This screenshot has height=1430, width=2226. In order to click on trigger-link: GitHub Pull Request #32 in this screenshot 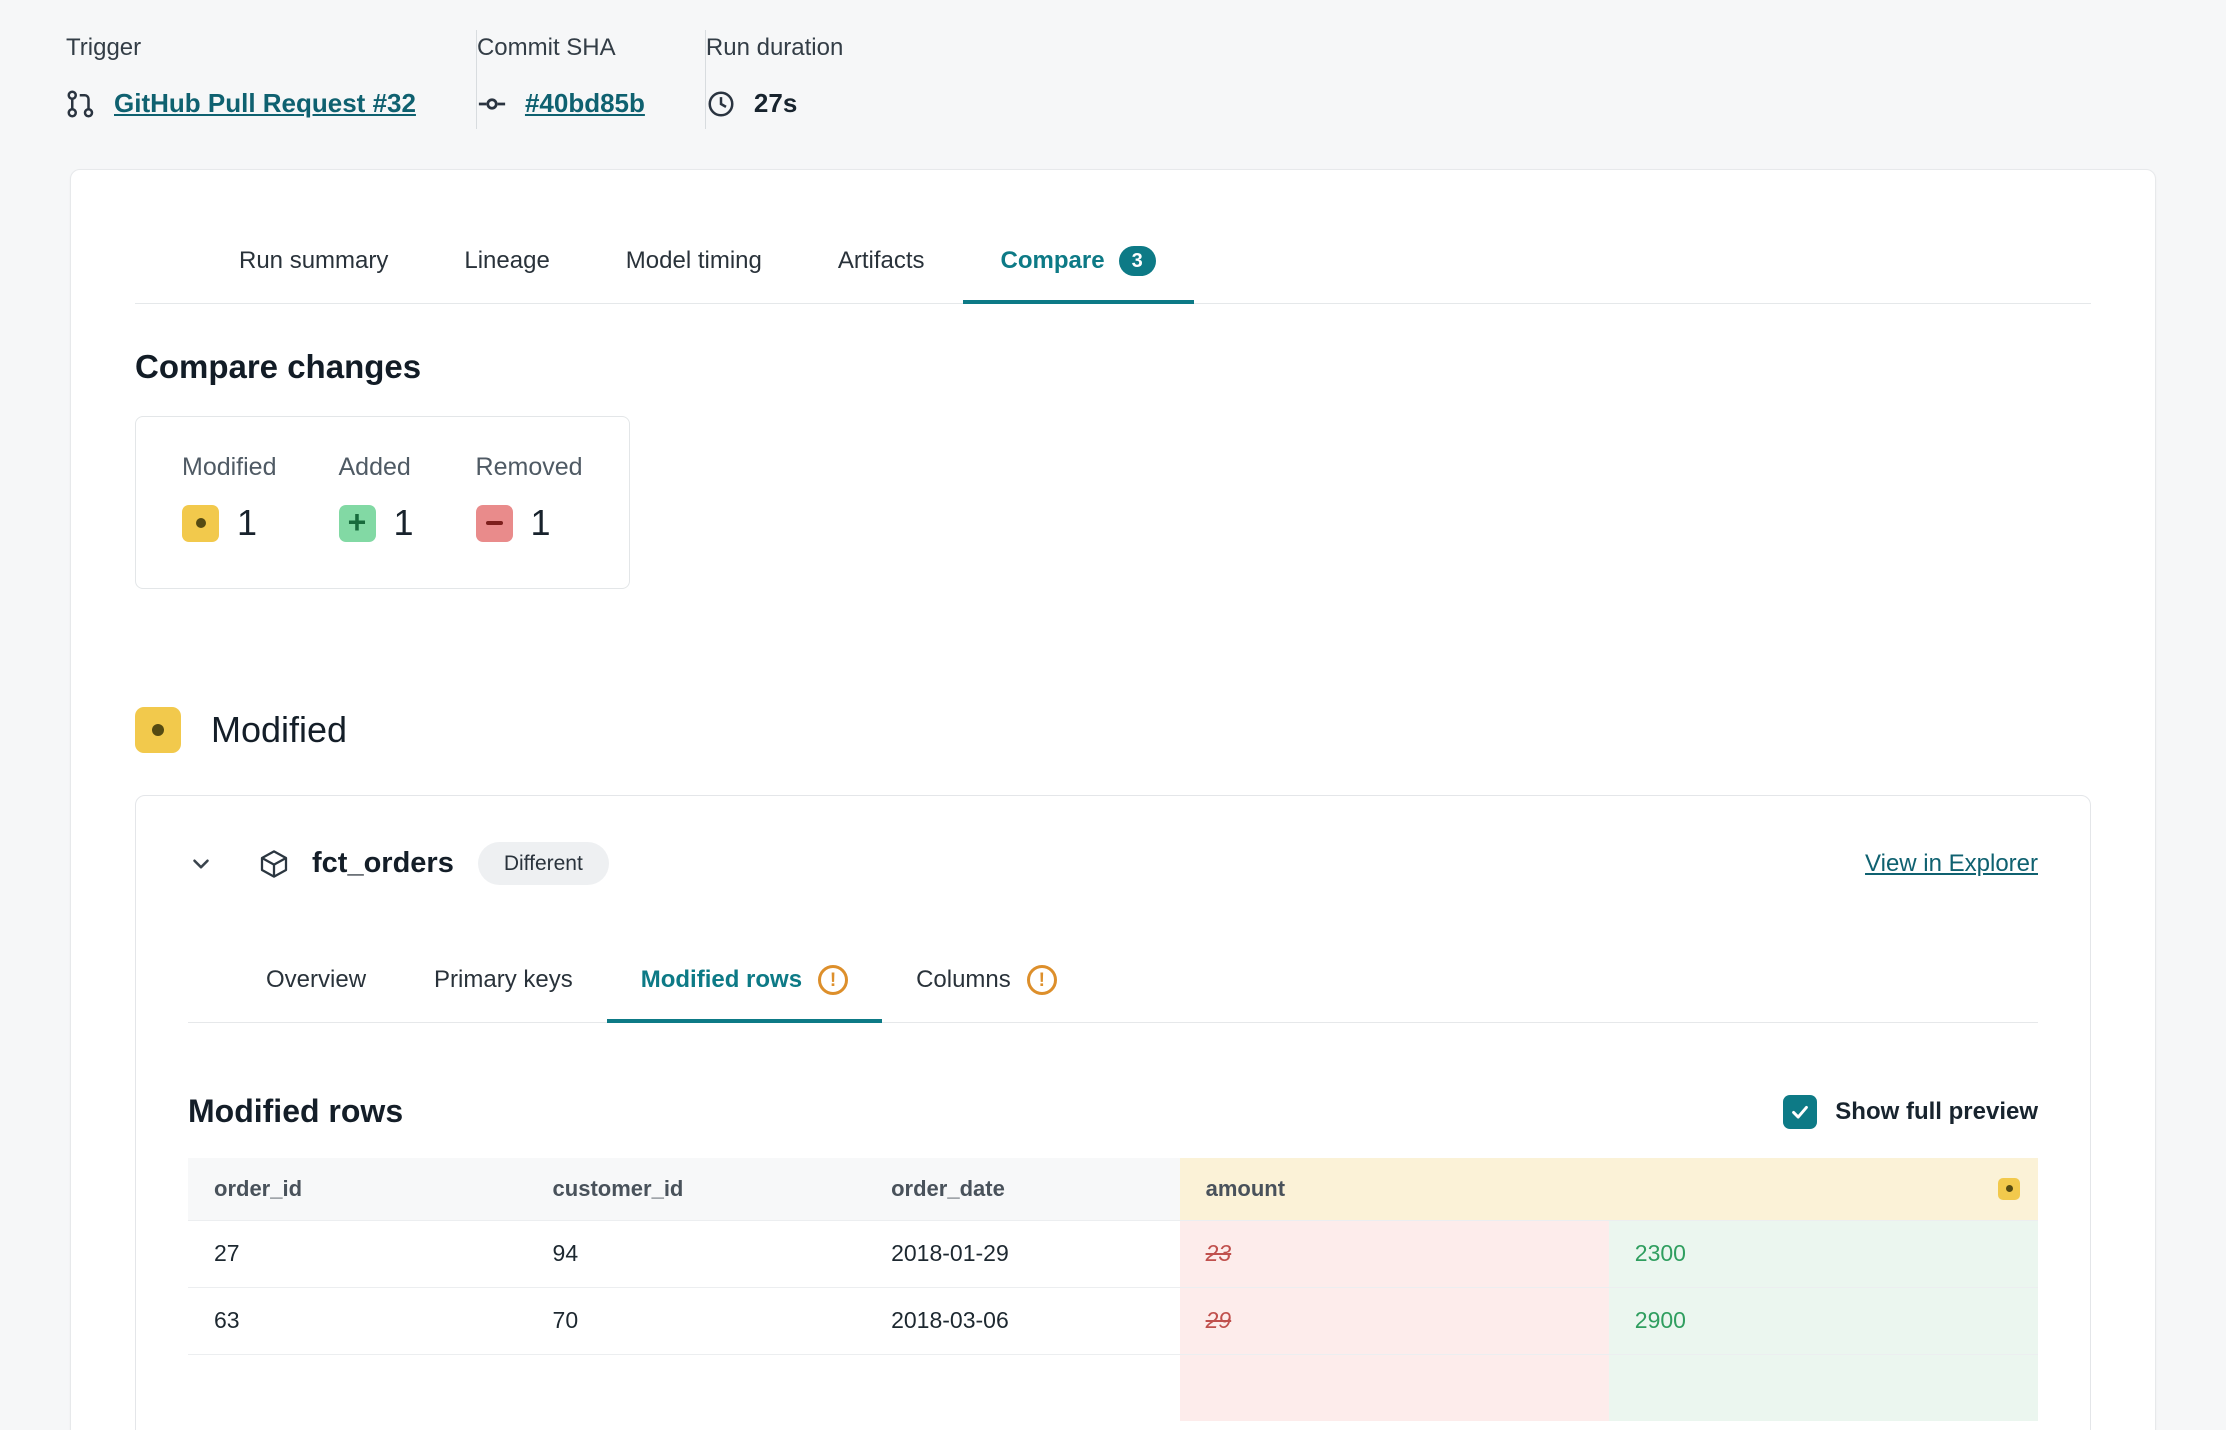, I will do `click(265, 103)`.